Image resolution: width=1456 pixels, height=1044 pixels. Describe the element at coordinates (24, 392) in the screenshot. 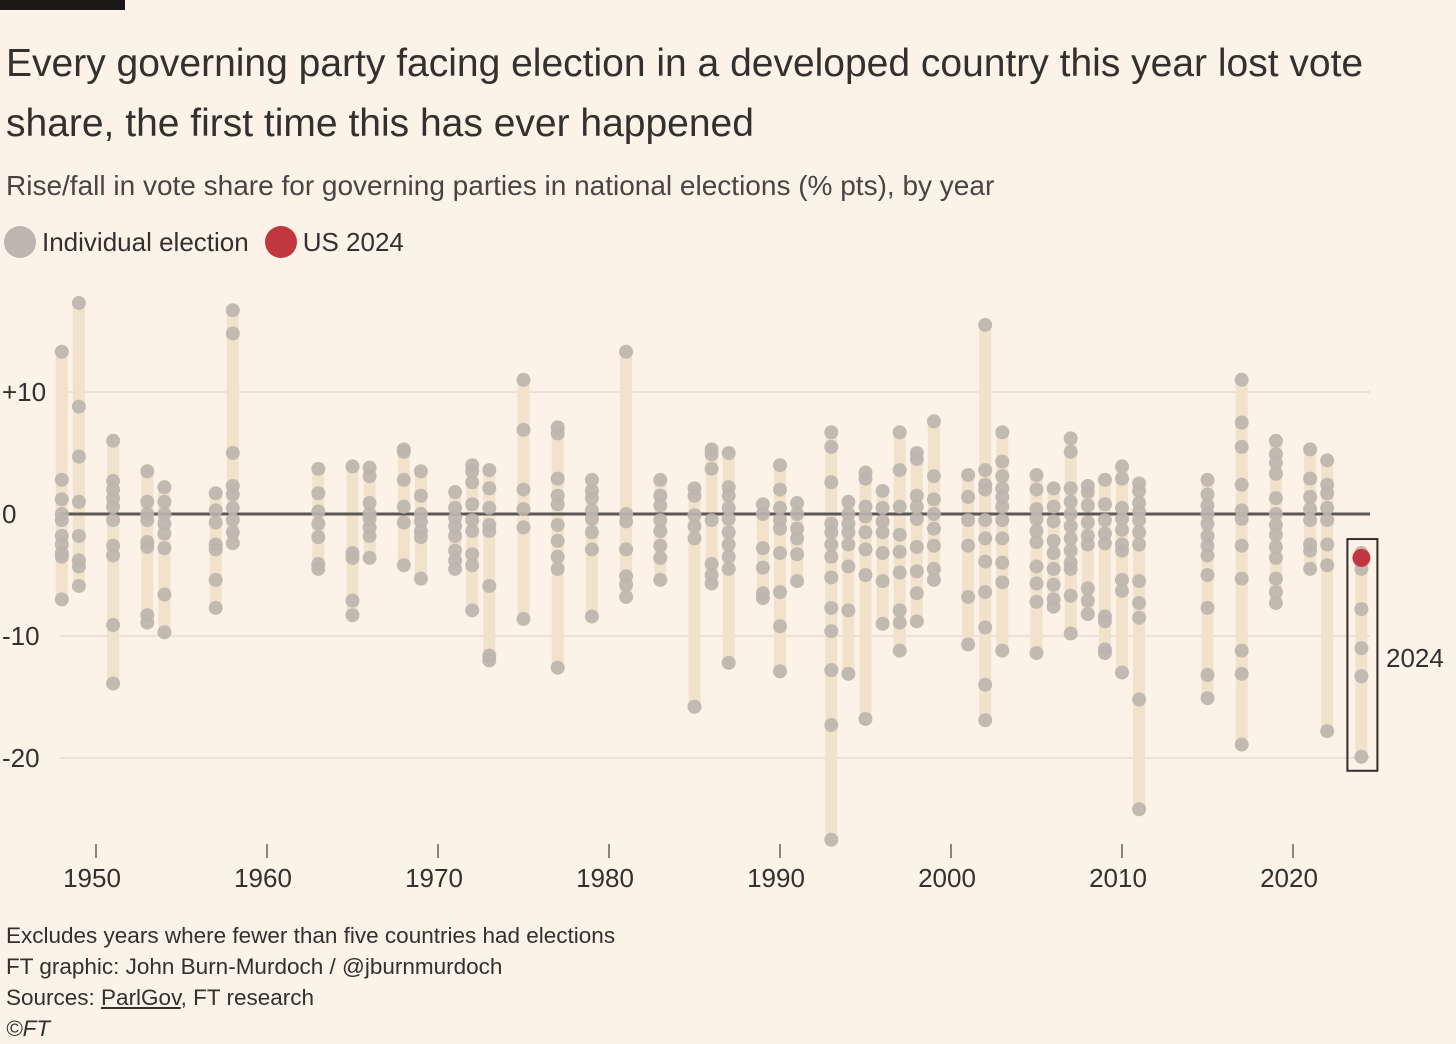

I see `y-tick-label: +10` at that location.